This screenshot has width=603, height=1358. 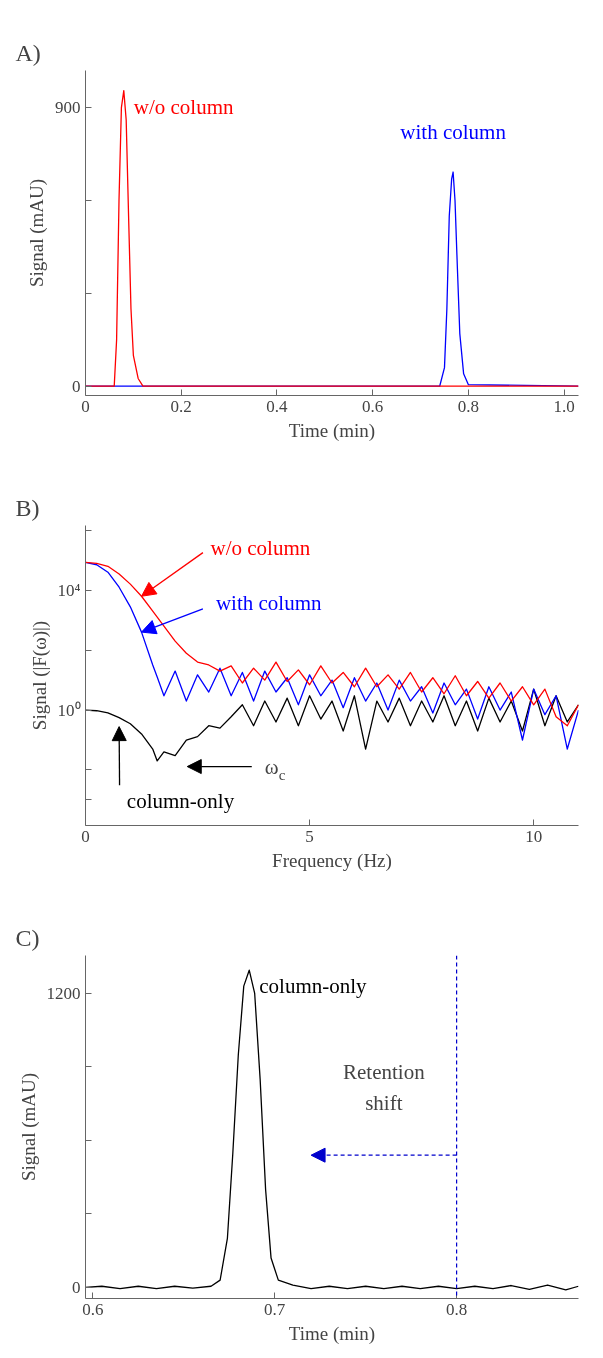 What do you see at coordinates (63, 993) in the screenshot?
I see `y-tick-label: 1200` at bounding box center [63, 993].